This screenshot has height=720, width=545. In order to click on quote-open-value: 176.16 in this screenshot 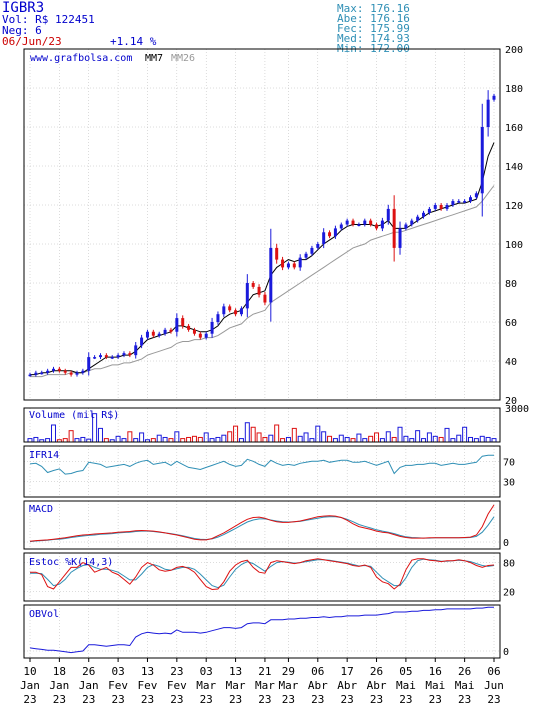, I will do `click(390, 18)`.